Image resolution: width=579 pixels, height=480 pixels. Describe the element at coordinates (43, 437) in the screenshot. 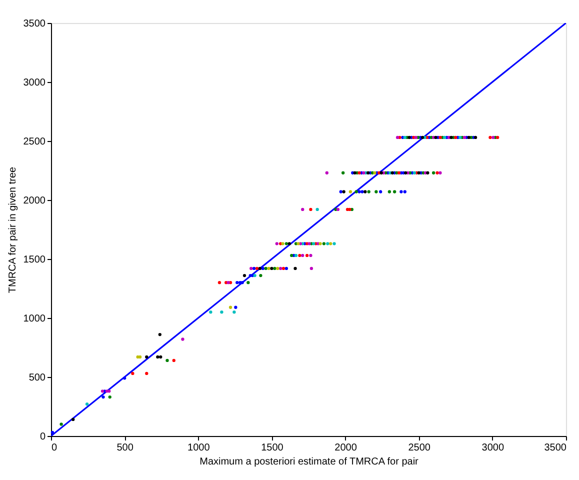

I see `y-tick-label: 0` at that location.